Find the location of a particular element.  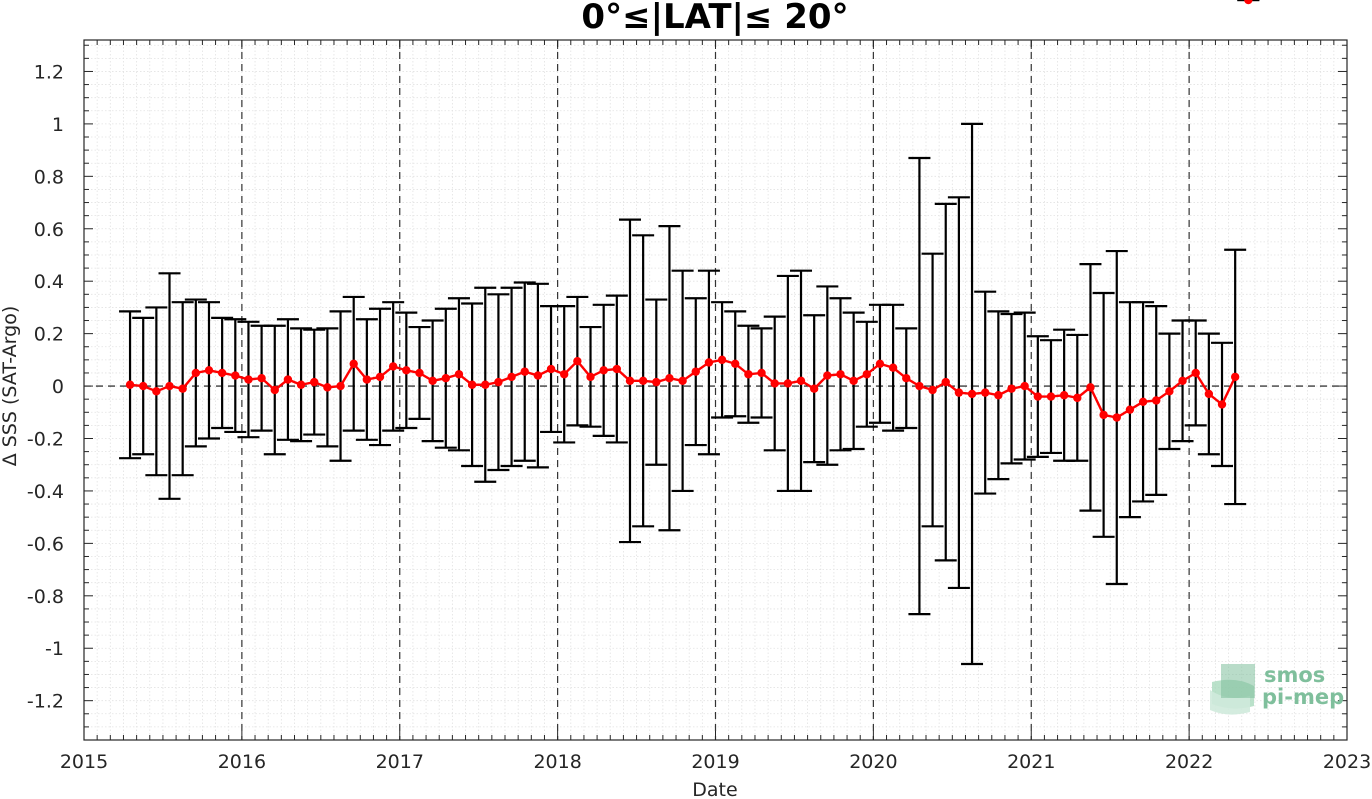

x-tick-label: 2017 is located at coordinates (400, 762).